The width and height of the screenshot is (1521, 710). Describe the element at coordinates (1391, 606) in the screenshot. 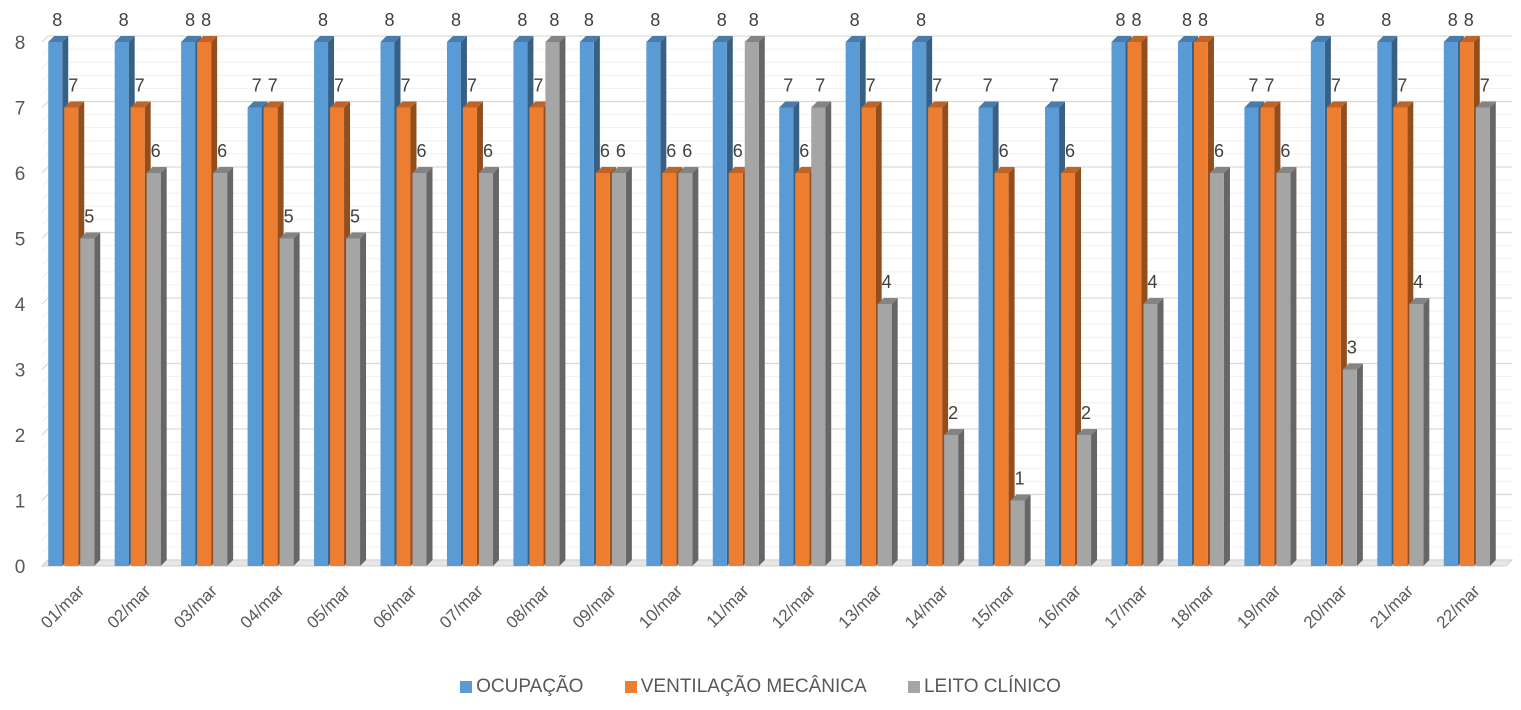

I see `x-tick-label: 21/mar` at that location.